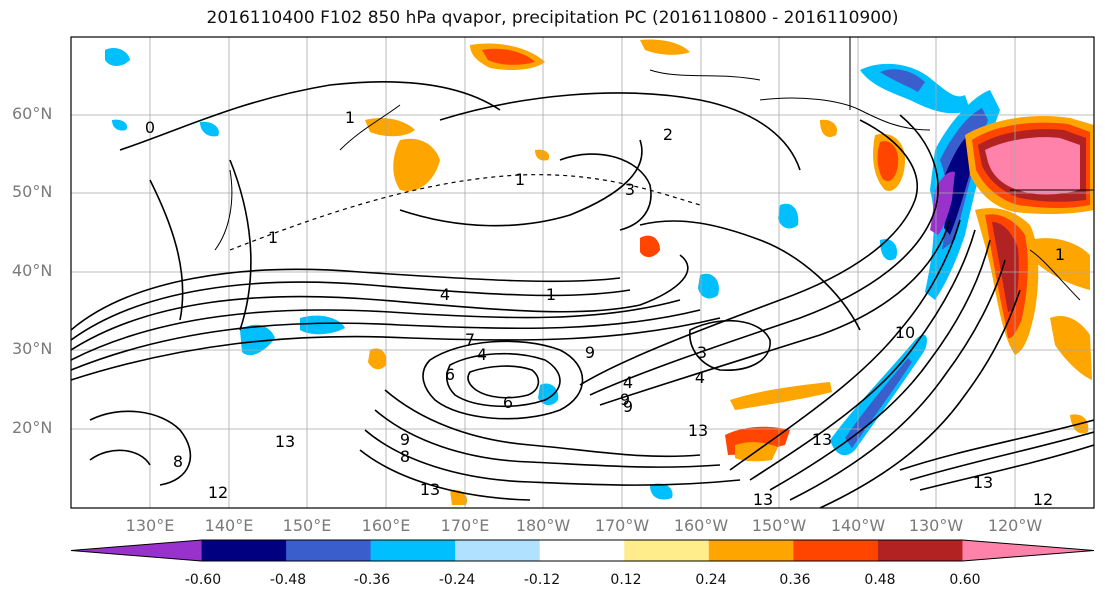 The height and width of the screenshot is (601, 1105). What do you see at coordinates (457, 580) in the screenshot?
I see `colorbar-tick-label: -0.24` at bounding box center [457, 580].